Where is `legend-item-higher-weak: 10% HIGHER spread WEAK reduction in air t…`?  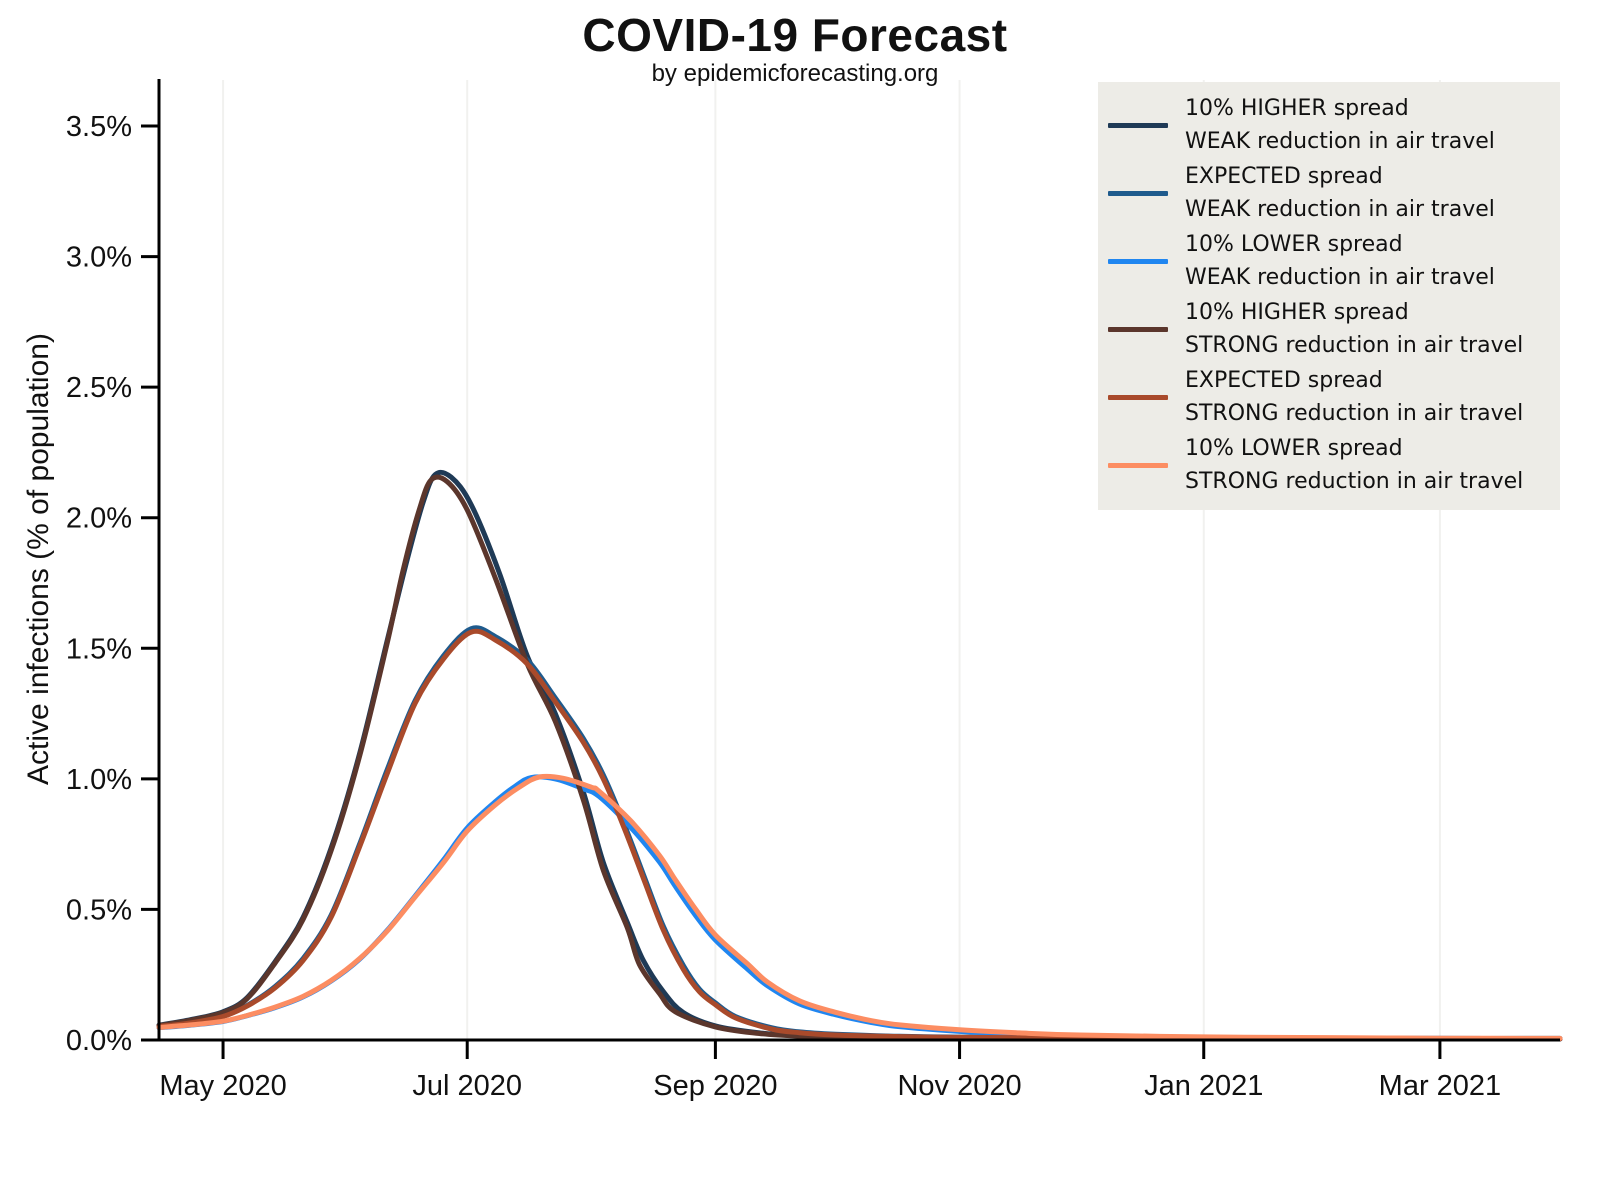 legend-item-higher-weak: 10% HIGHER spread WEAK reduction in air t… is located at coordinates (1334, 126).